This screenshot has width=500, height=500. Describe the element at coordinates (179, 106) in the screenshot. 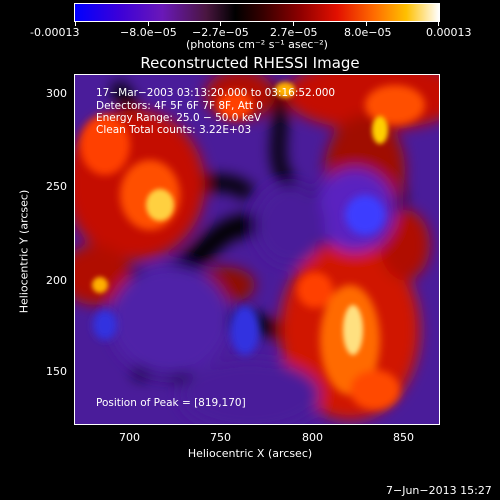

I see `overlay-detectors: Detectors: 4F 5F 6F 7F 8F, Att 0` at that location.